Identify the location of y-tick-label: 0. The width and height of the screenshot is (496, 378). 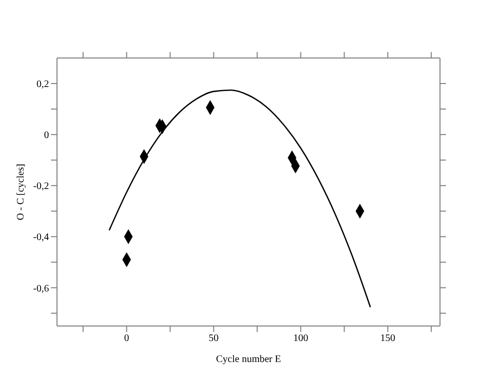
(46, 136).